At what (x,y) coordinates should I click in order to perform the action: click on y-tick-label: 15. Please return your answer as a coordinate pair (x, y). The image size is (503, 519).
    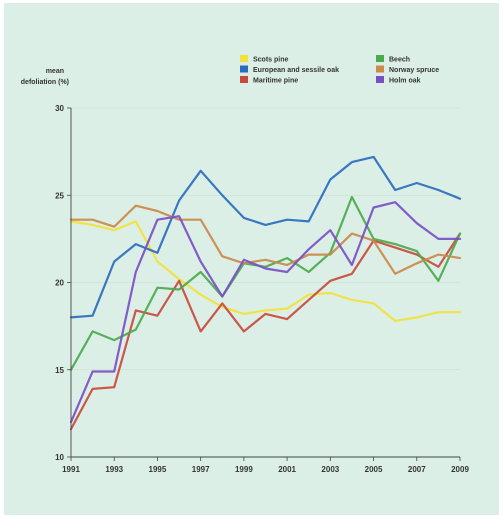
    Looking at the image, I should click on (59, 370).